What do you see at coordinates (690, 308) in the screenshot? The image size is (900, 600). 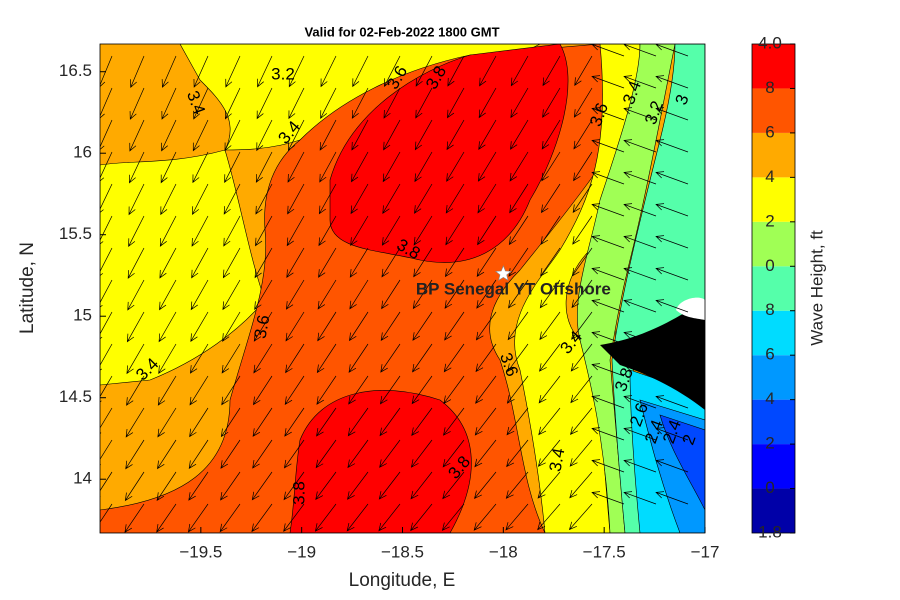 I see `land-gap` at bounding box center [690, 308].